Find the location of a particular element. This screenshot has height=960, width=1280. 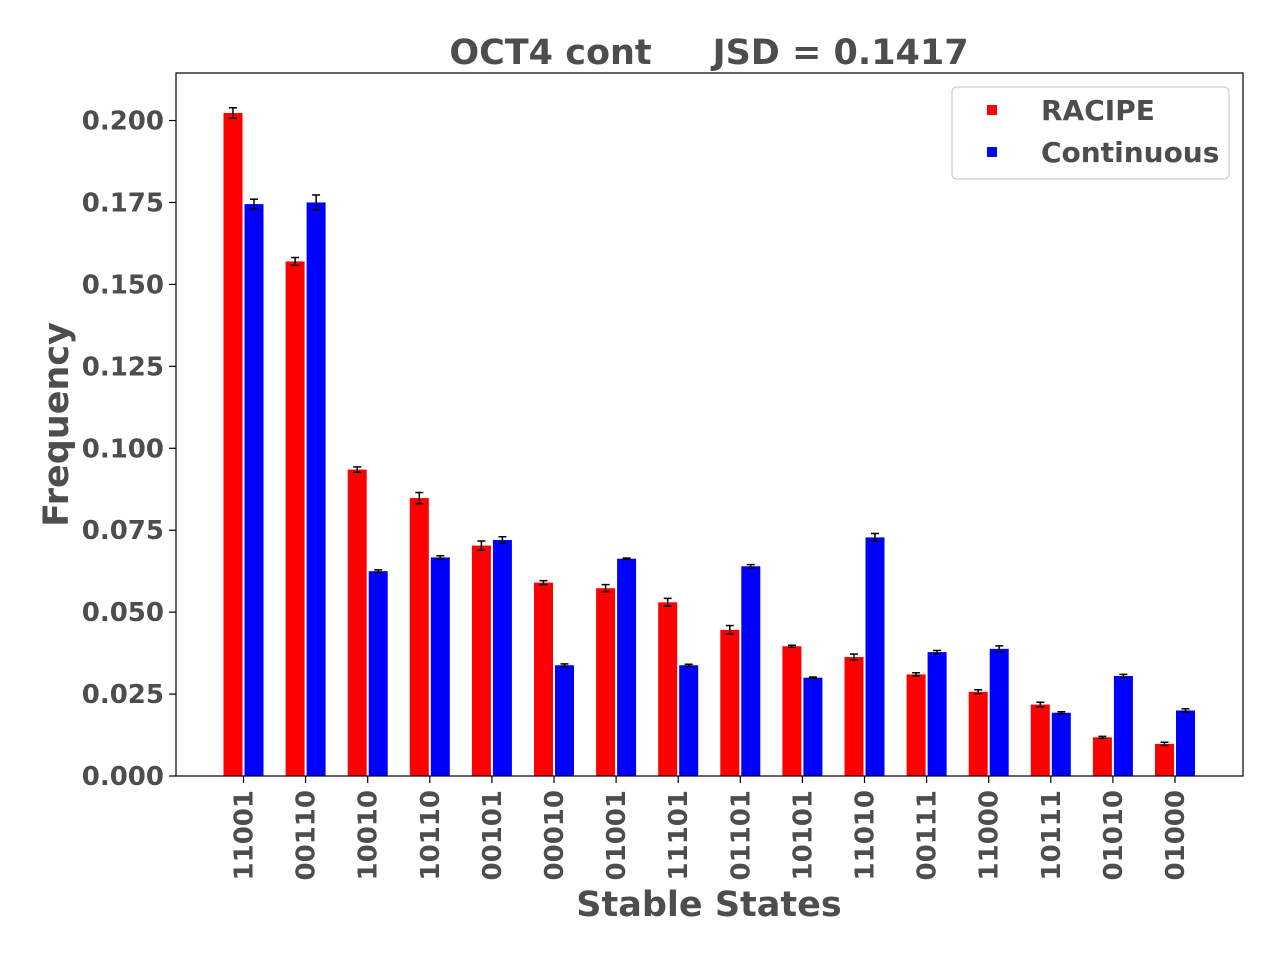

x-tick-label: 11000 is located at coordinates (990, 835).